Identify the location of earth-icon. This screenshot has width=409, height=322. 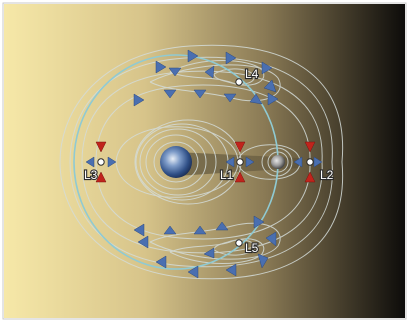
(176, 162).